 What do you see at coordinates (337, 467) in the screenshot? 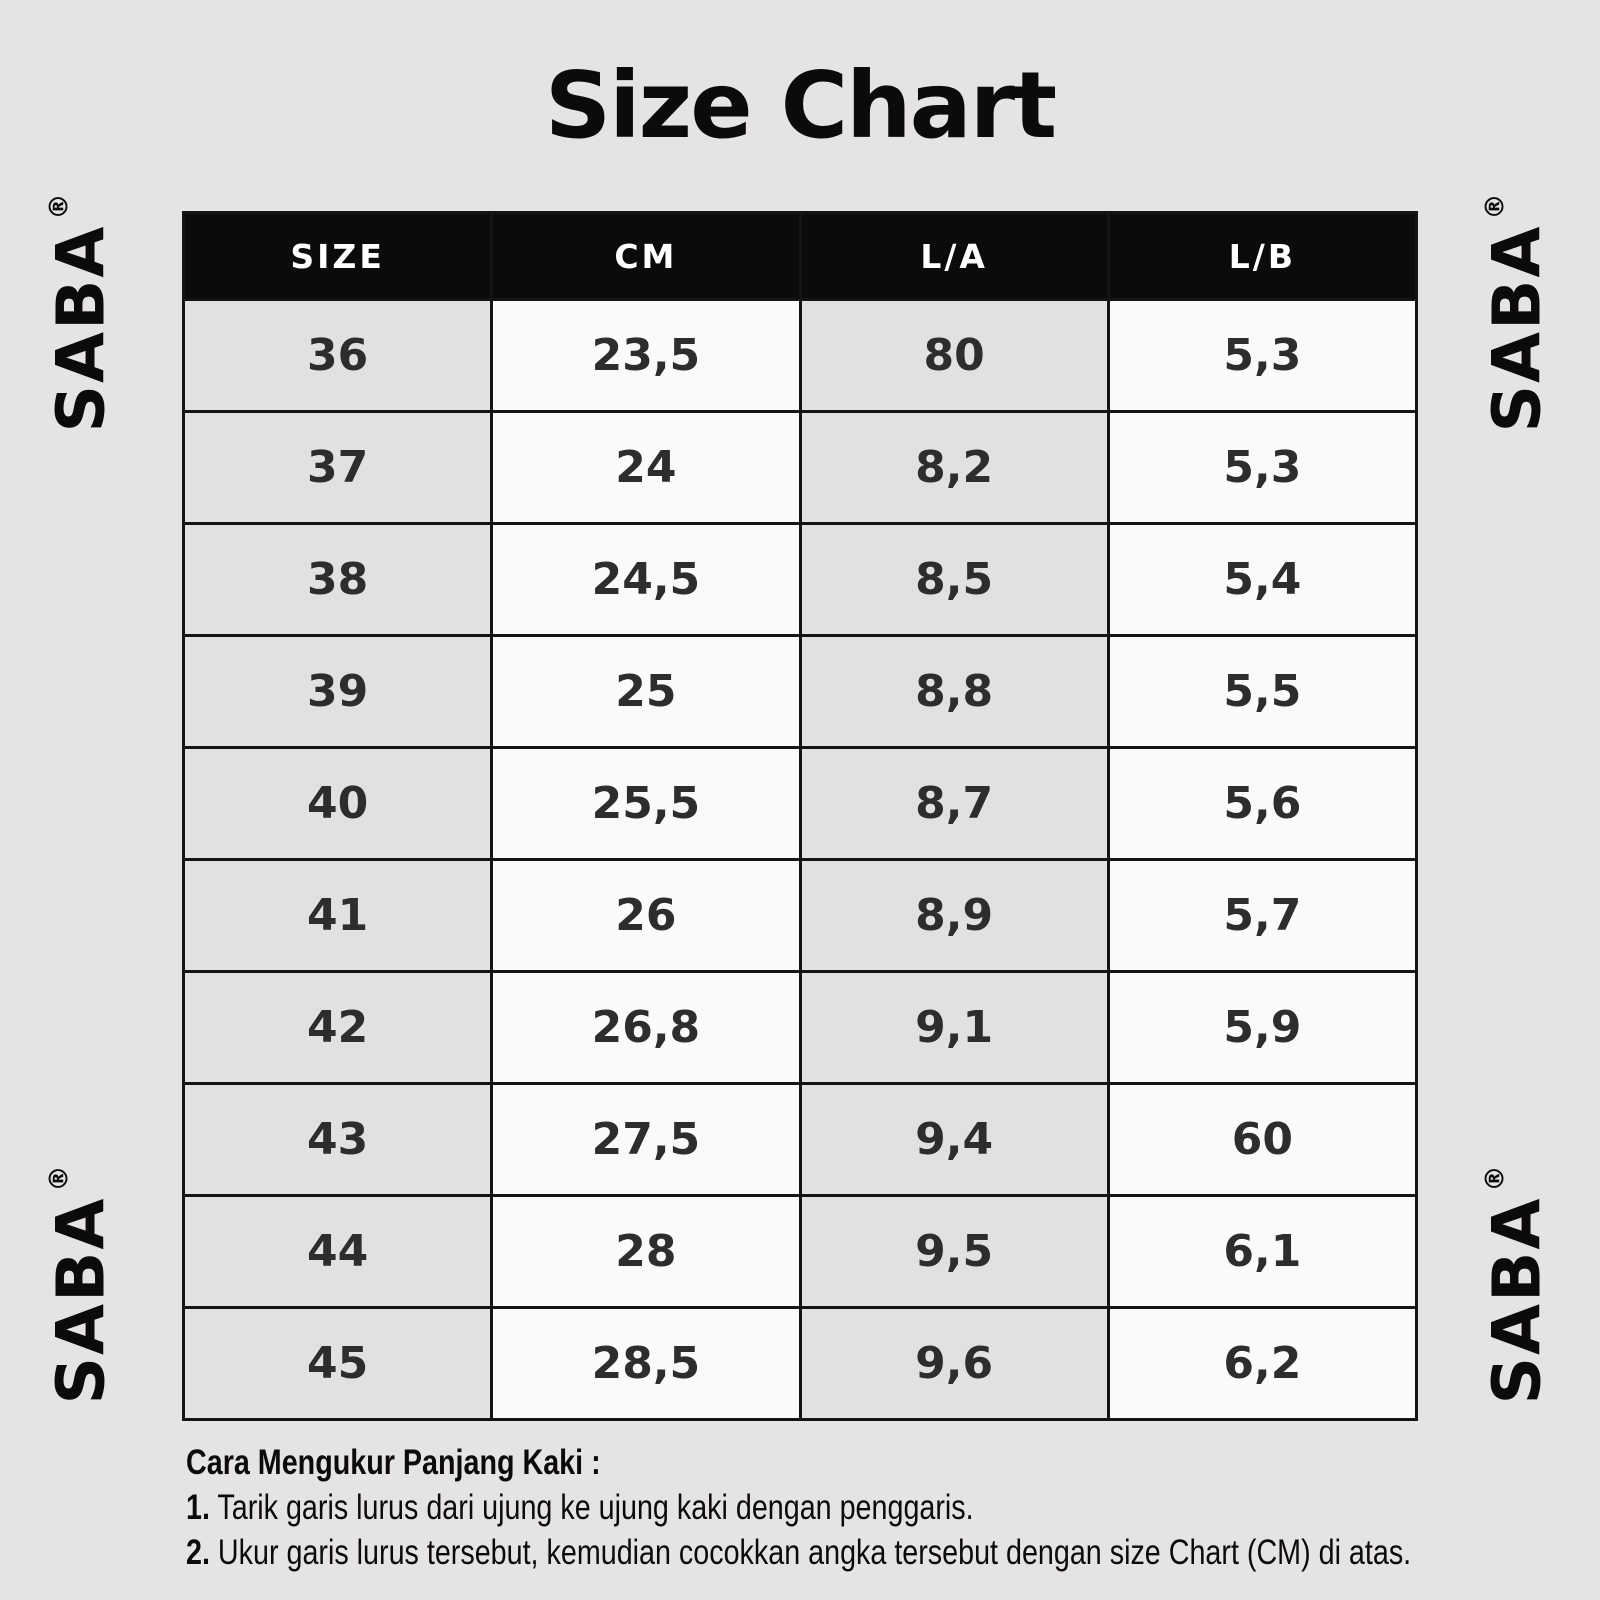
I see `cell-size: 37` at bounding box center [337, 467].